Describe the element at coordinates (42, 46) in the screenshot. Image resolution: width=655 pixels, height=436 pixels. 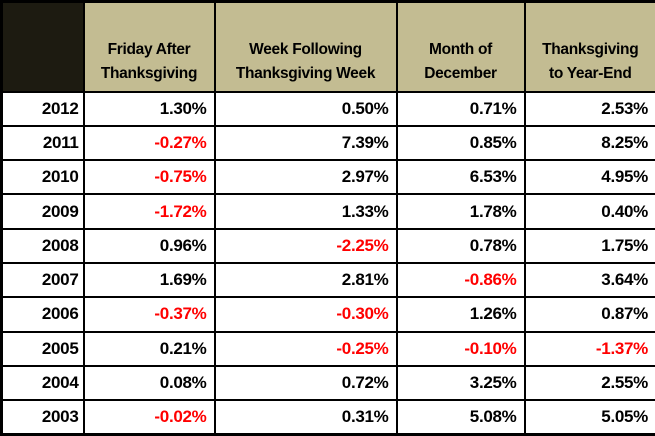
I see `corner-cell` at that location.